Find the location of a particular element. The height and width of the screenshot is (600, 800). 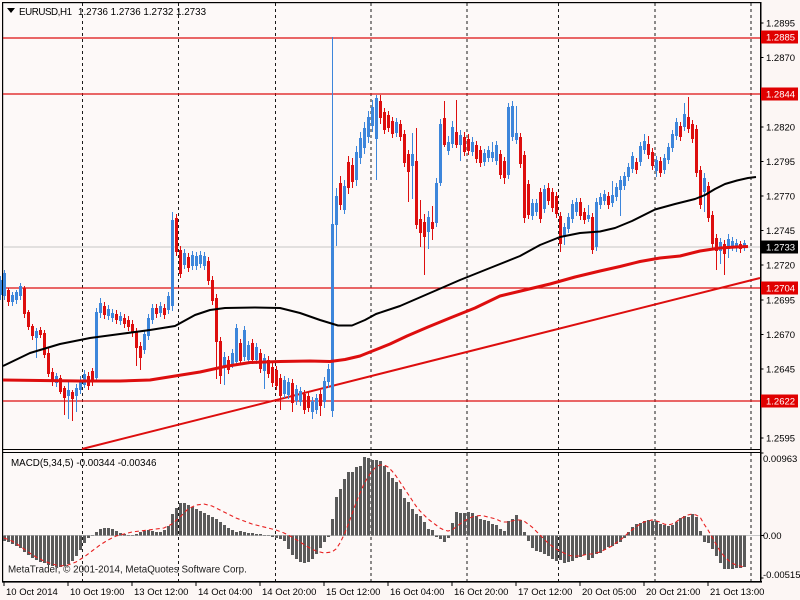

svg-text: 0.00 is located at coordinates (772, 536).